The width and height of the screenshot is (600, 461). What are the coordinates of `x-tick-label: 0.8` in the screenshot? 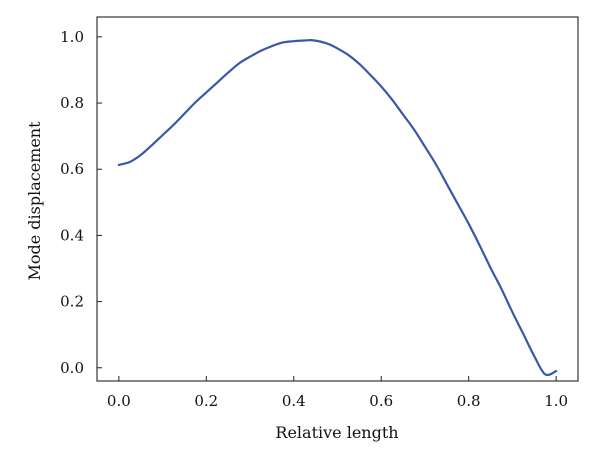 It's located at (469, 401).